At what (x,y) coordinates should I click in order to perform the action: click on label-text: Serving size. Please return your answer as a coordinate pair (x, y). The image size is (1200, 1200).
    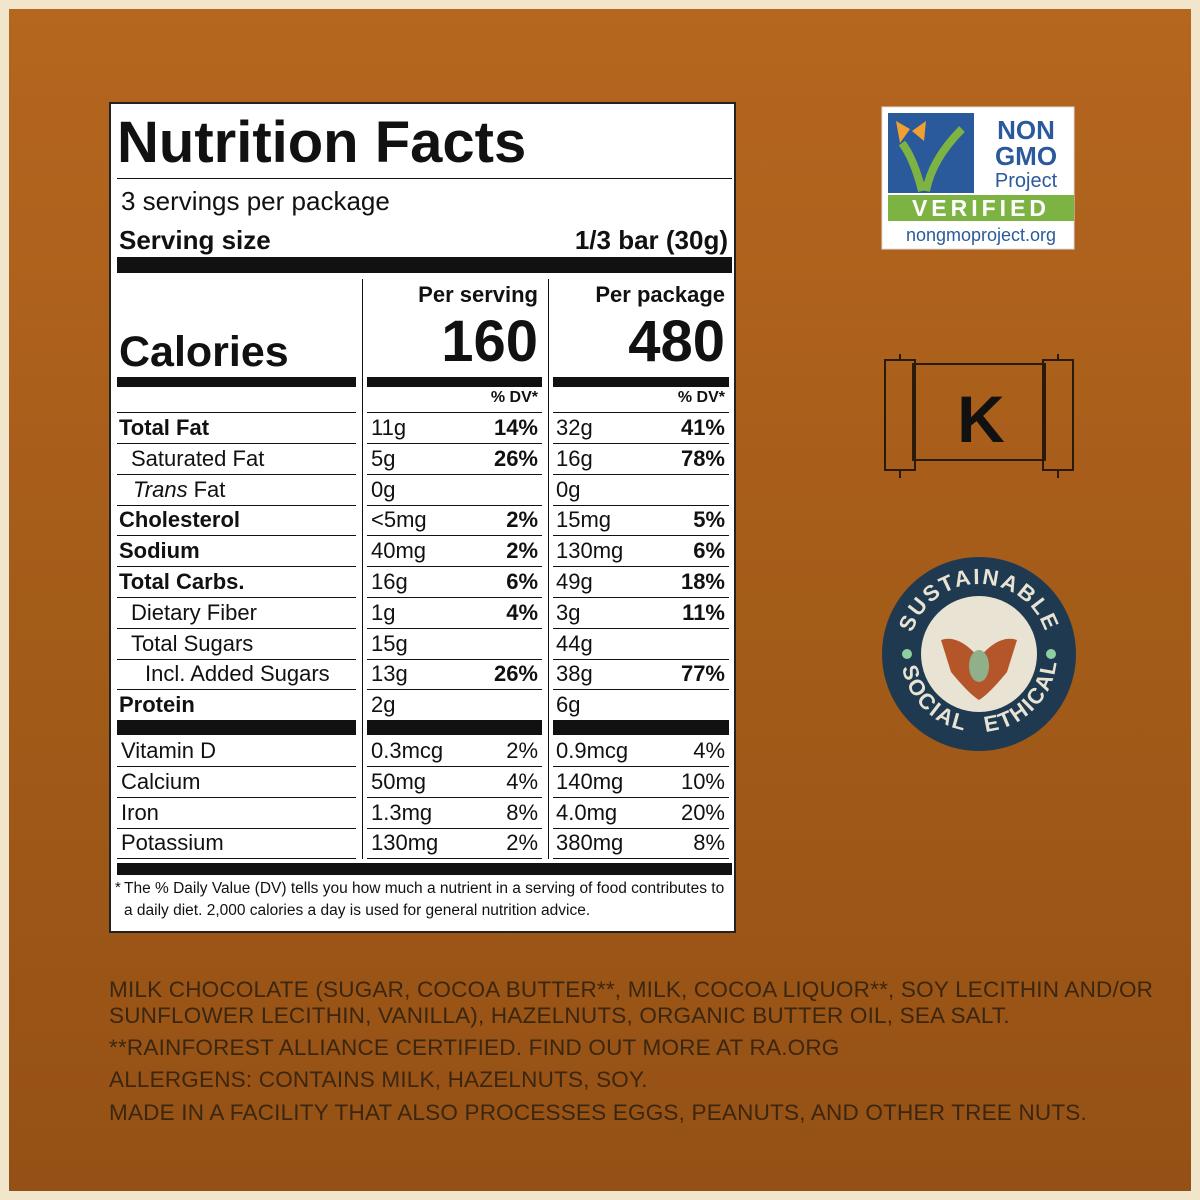
    Looking at the image, I should click on (195, 240).